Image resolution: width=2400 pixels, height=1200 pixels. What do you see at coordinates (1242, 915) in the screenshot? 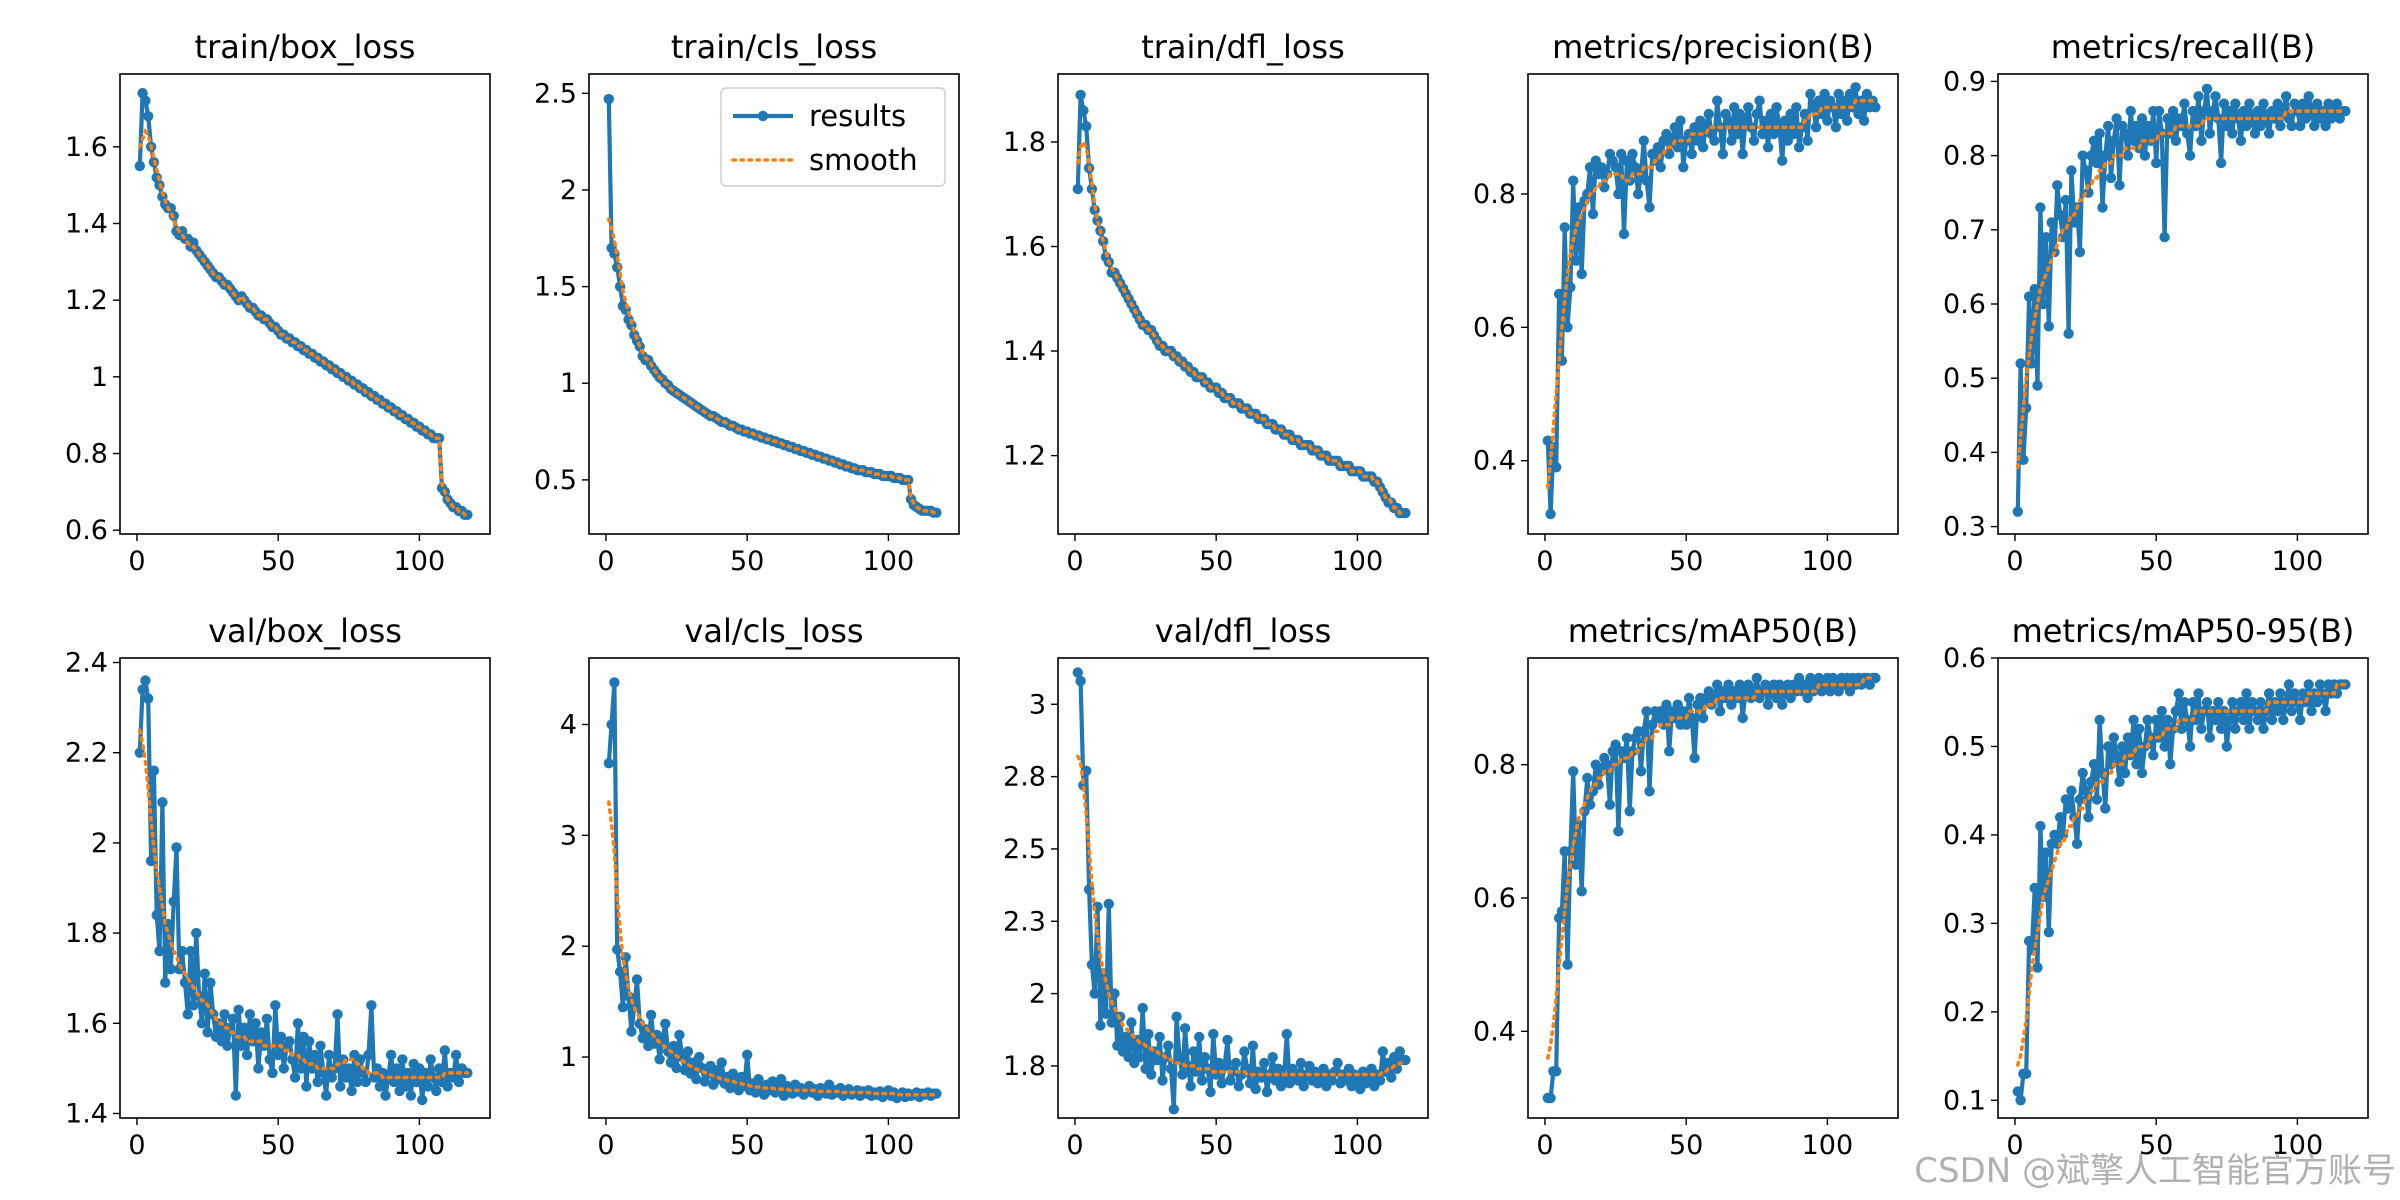
I see `series-line-smooth` at bounding box center [1242, 915].